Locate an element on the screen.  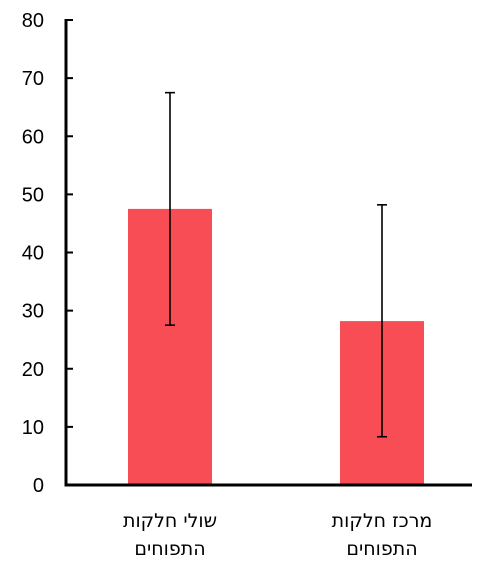
x-category-label: שולי חלקות is located at coordinates (170, 521).